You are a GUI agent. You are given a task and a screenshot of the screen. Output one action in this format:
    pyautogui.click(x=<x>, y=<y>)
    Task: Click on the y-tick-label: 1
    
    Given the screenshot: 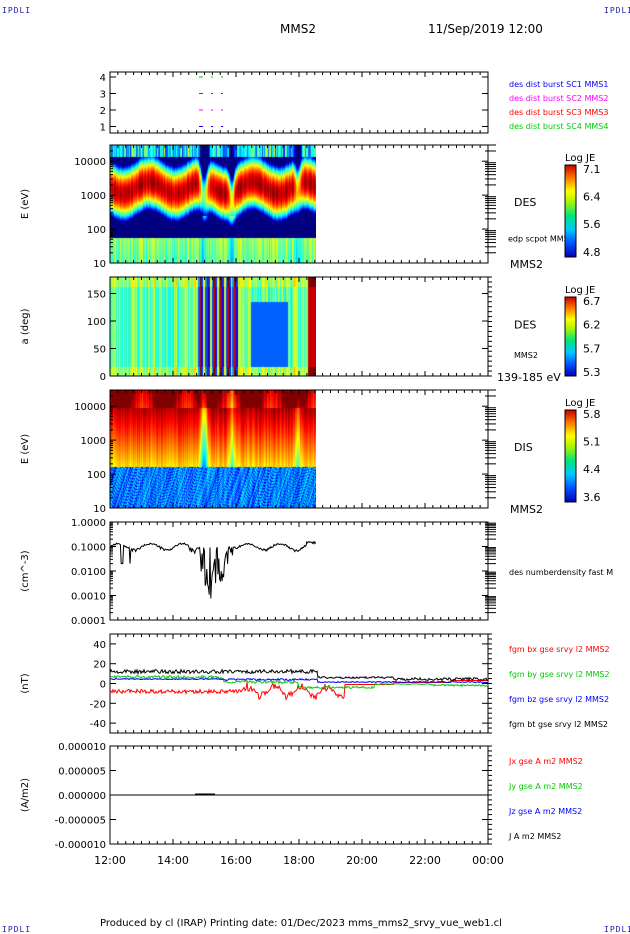 What is the action you would take?
    pyautogui.click(x=103, y=128)
    